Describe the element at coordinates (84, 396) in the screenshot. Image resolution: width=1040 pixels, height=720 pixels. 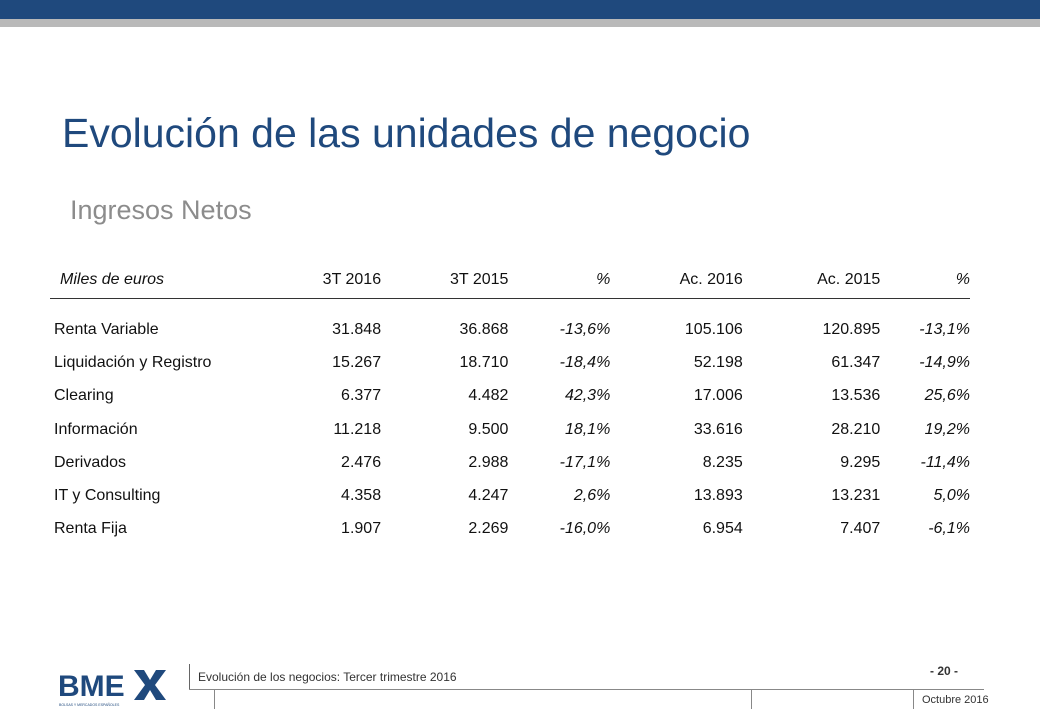
I see `row-label: Clearing` at that location.